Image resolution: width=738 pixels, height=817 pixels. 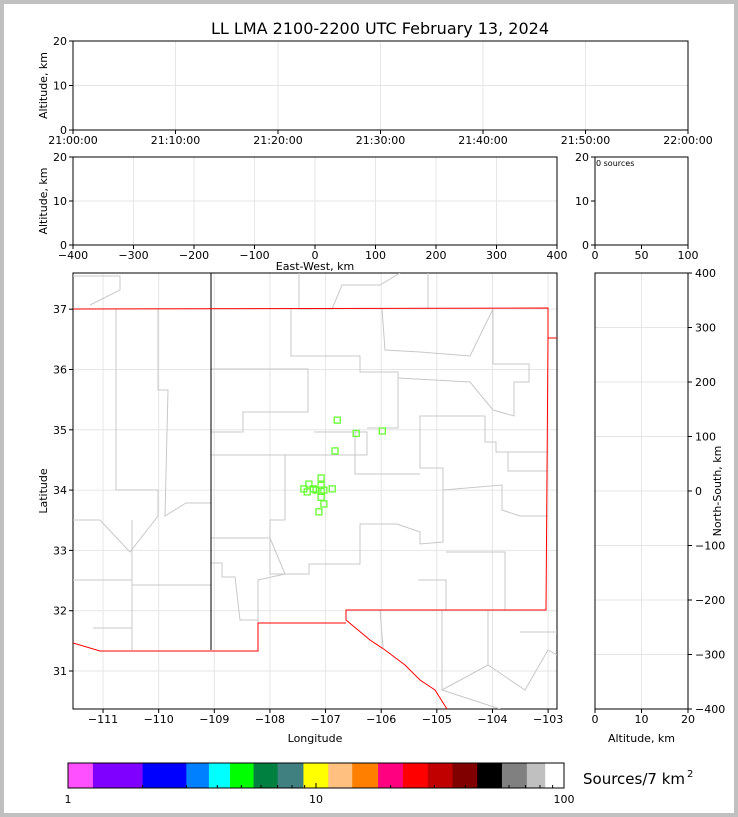 What do you see at coordinates (103, 719) in the screenshot?
I see `x-tick-label: −111` at bounding box center [103, 719].